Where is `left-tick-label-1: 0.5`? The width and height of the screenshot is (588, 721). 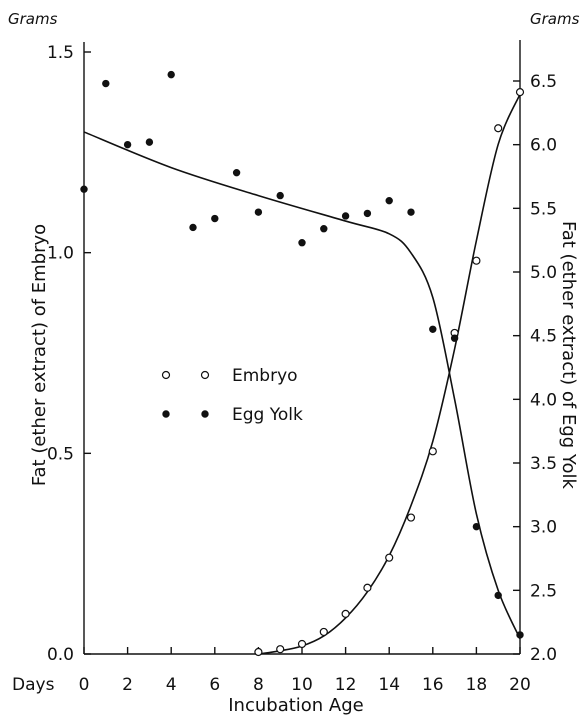
left-tick-label-1: 0.5 is located at coordinates (60, 454).